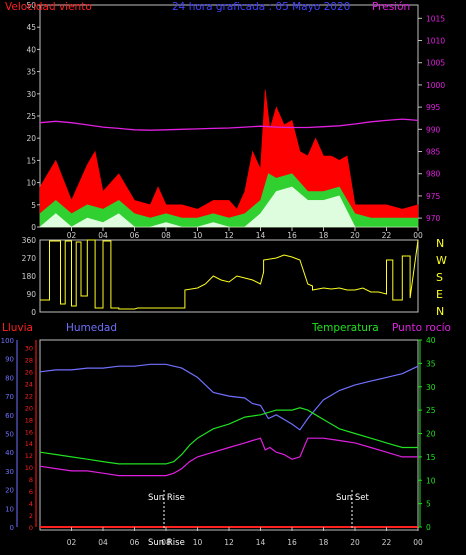 The height and width of the screenshot is (555, 466). What do you see at coordinates (31, 5) in the screenshot?
I see `wind-speed-tick: 50` at bounding box center [31, 5].